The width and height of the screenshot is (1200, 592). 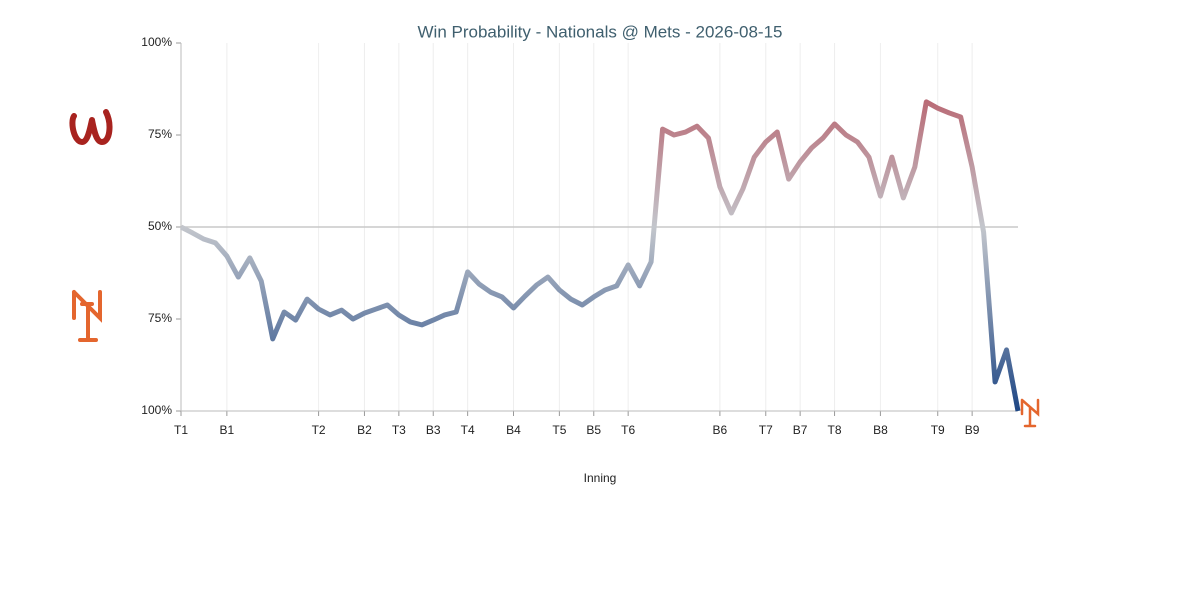 I want to click on x-tick-label: B2, so click(x=364, y=430).